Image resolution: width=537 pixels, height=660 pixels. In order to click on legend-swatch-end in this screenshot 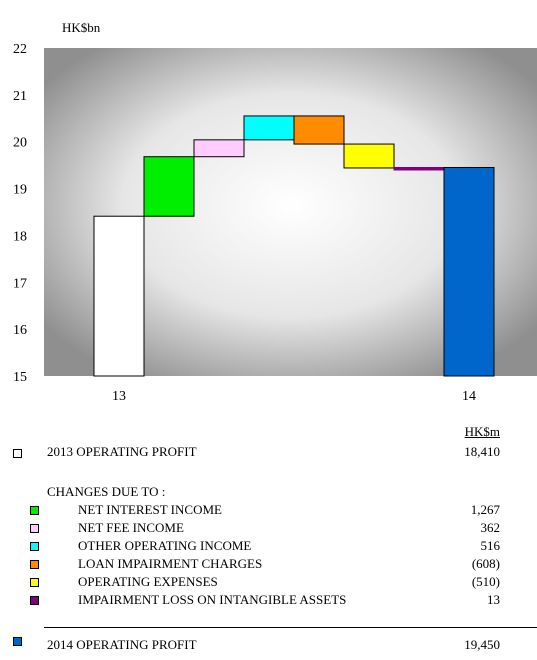, I will do `click(17, 641)`.